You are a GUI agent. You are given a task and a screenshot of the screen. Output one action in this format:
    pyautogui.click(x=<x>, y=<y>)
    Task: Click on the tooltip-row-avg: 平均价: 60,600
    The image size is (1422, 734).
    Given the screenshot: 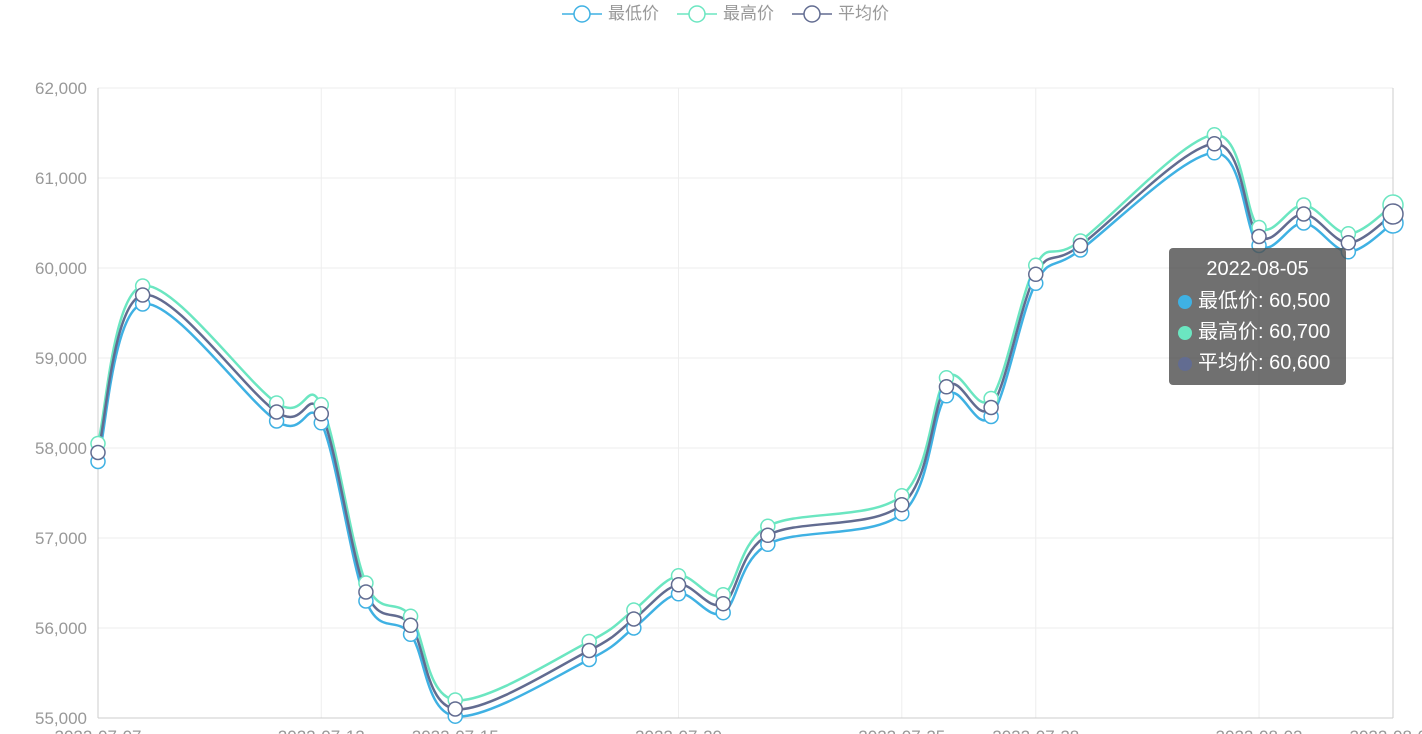 What is the action you would take?
    pyautogui.click(x=1262, y=363)
    